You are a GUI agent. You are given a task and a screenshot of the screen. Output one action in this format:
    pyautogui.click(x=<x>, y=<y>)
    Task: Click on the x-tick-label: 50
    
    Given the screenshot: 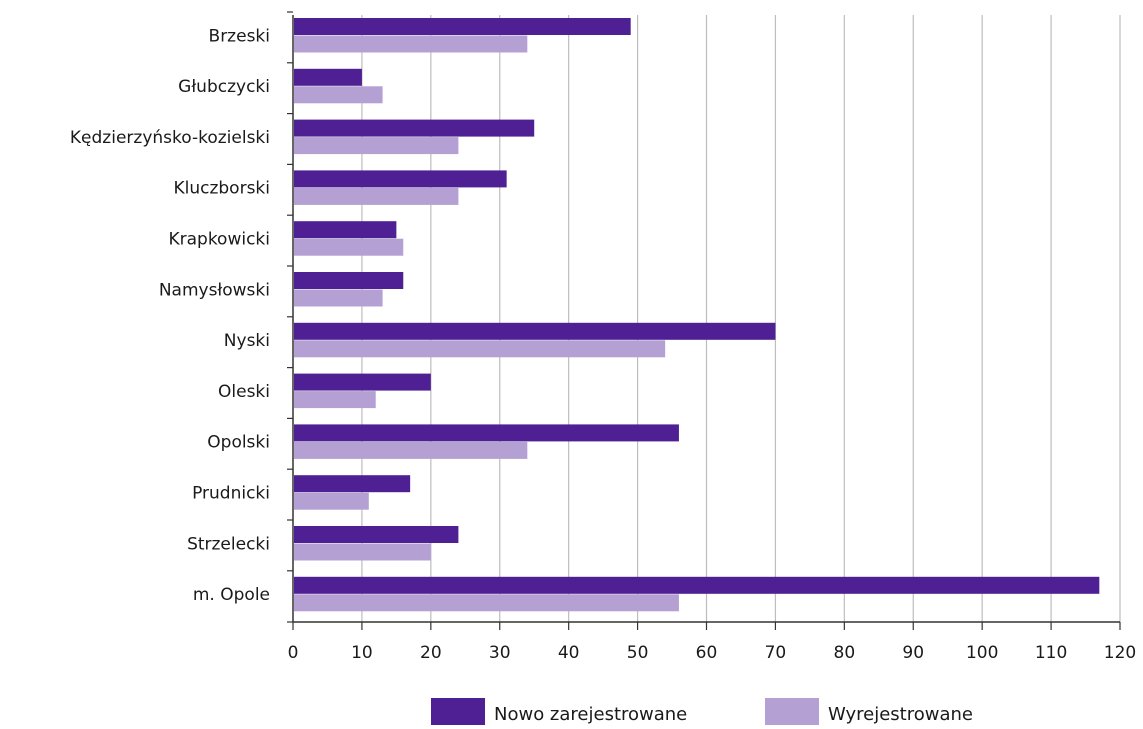 What is the action you would take?
    pyautogui.click(x=638, y=653)
    